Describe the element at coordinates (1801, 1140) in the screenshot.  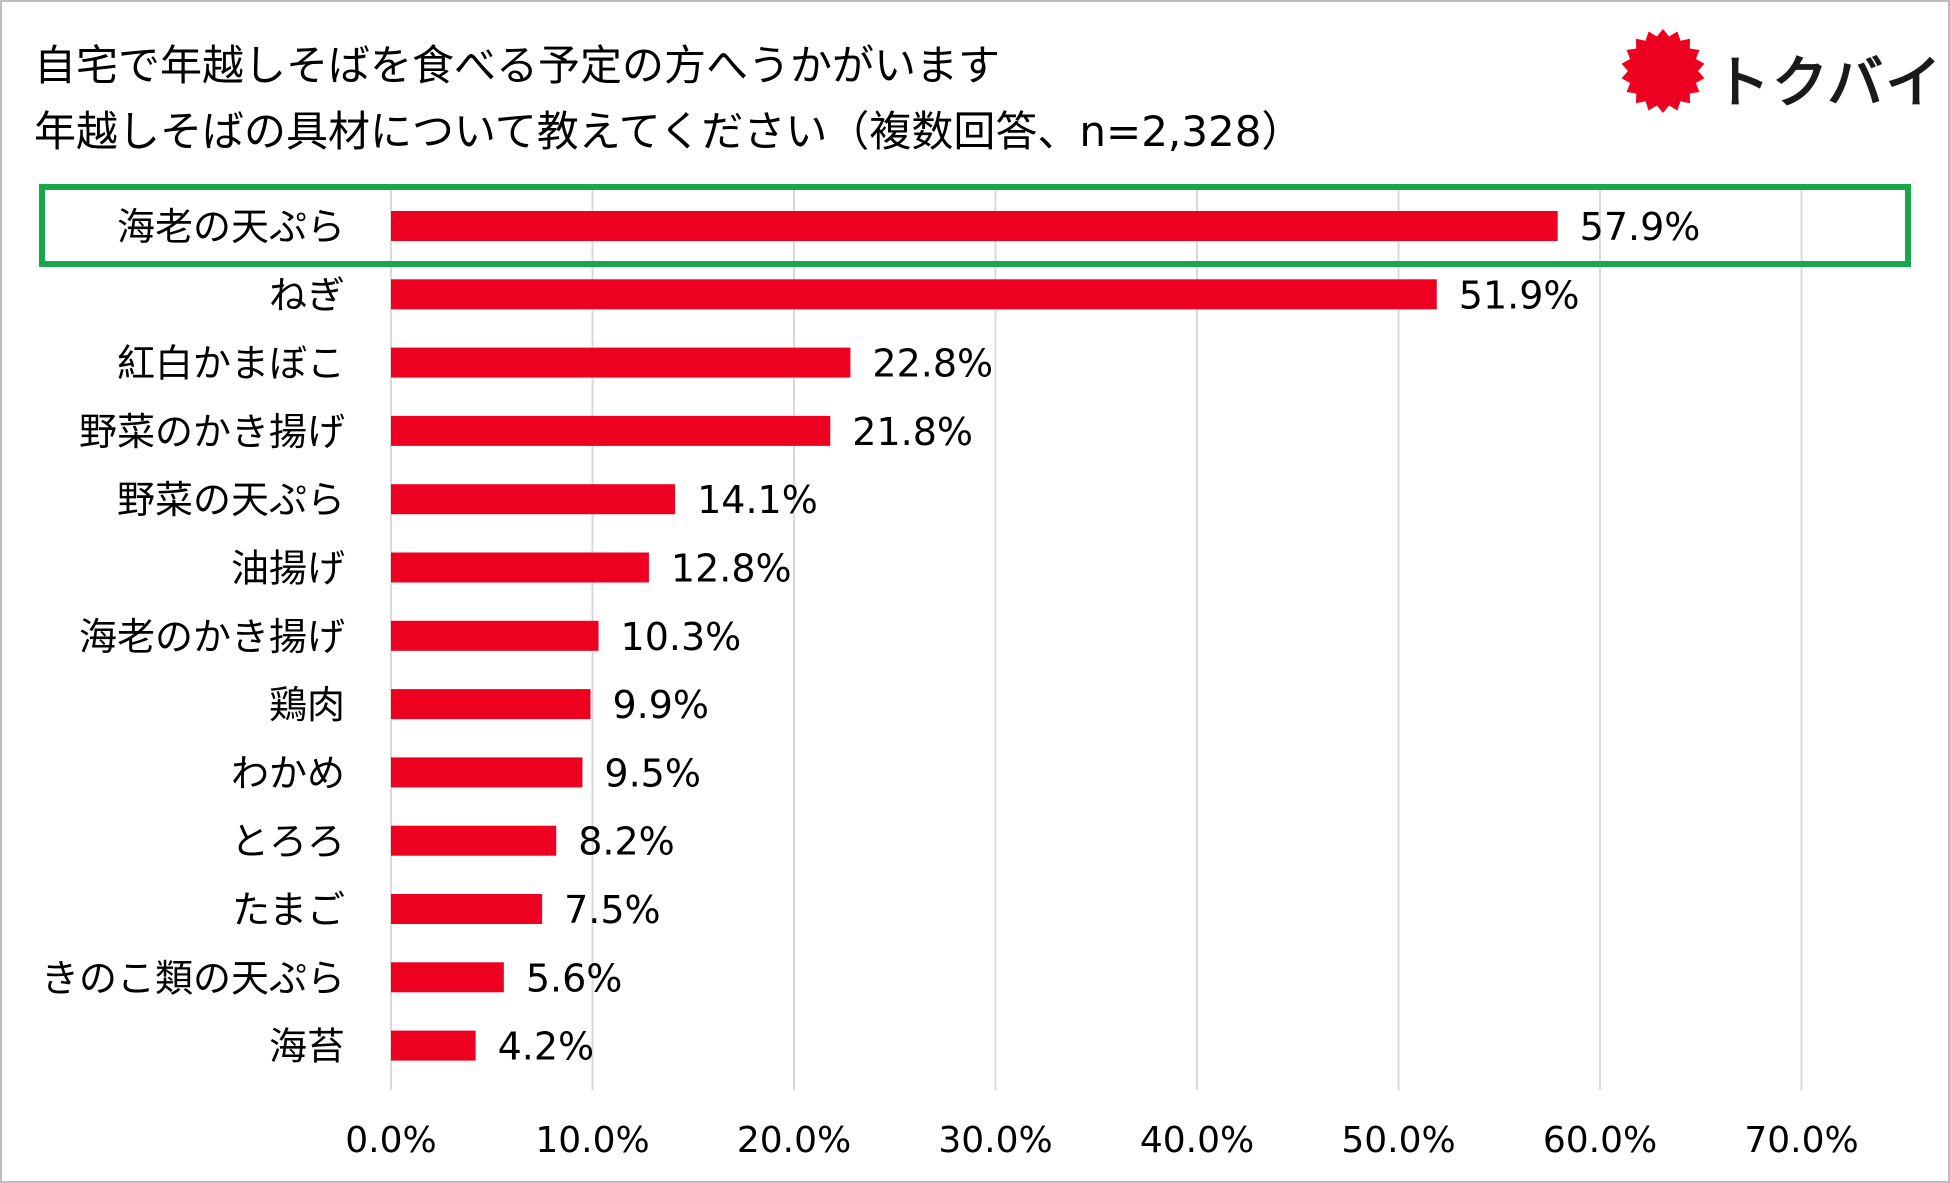
I see `x-tick-label: 70.0%` at that location.